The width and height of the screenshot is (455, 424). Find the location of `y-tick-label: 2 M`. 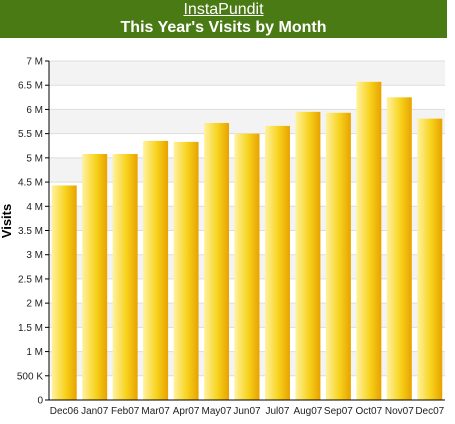

y-tick-label: 2 M is located at coordinates (34, 304).